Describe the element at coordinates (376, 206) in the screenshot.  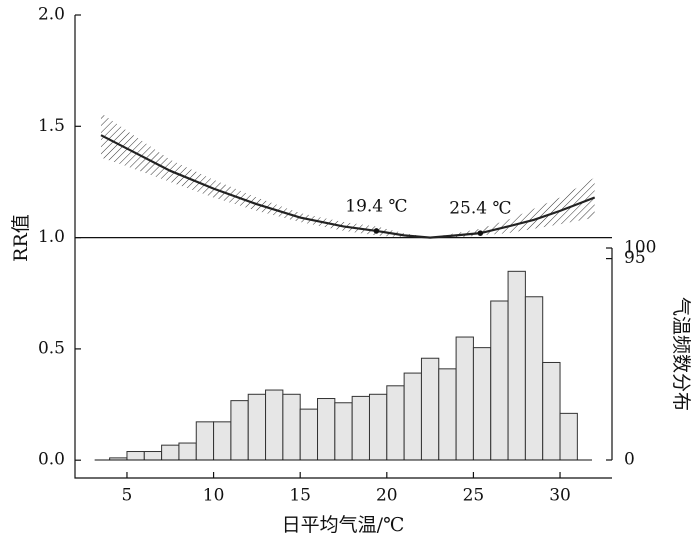
I see `annotation-label: 19.4 ℃` at that location.